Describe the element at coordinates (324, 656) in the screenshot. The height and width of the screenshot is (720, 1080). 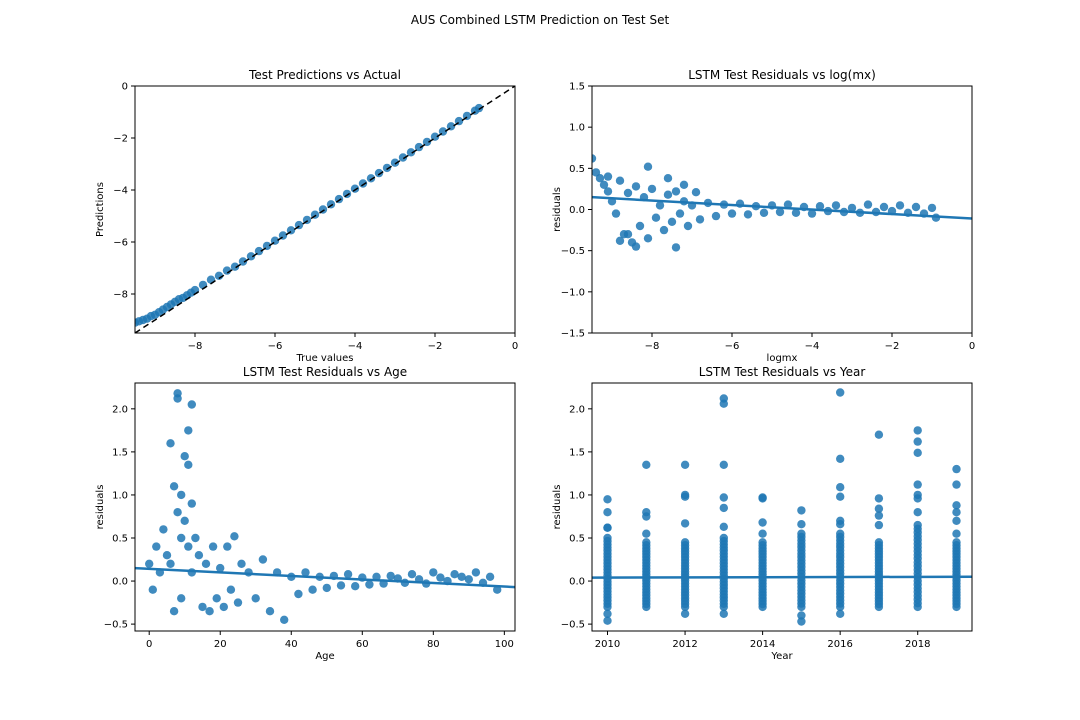
I see `p3-xlabel: Age` at that location.